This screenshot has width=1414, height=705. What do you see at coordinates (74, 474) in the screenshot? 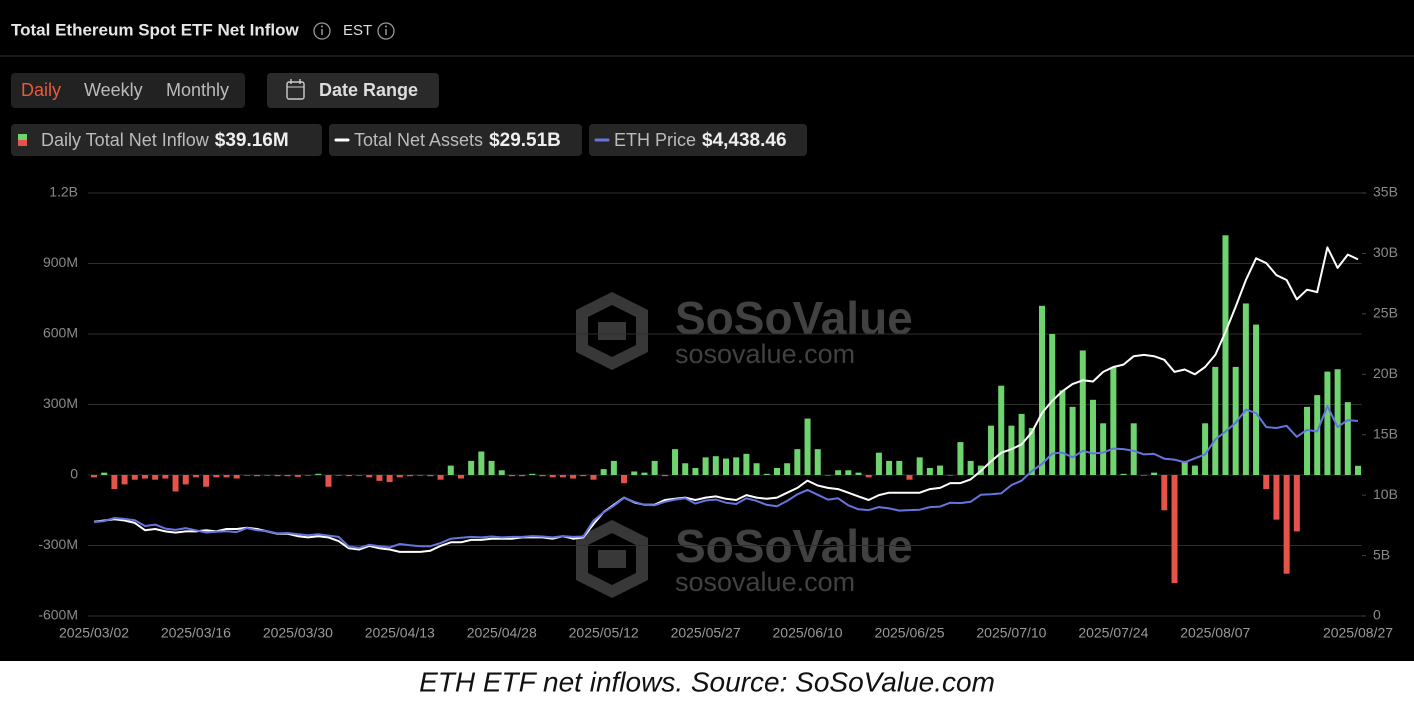
I see `y-tick-label: 0` at bounding box center [74, 474].